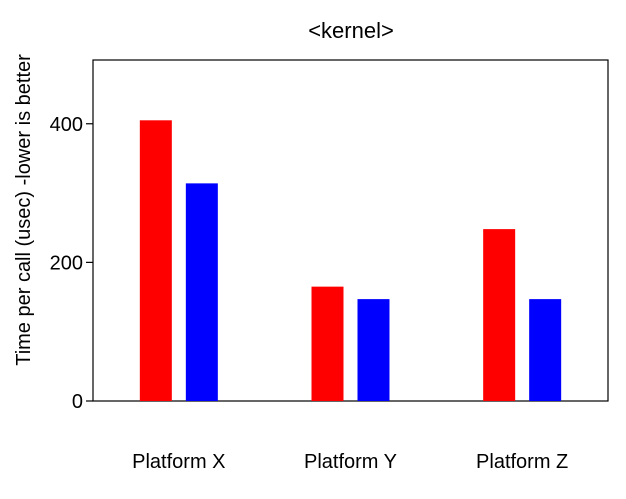  What do you see at coordinates (178, 462) in the screenshot?
I see `x-category-label: Platform X` at bounding box center [178, 462].